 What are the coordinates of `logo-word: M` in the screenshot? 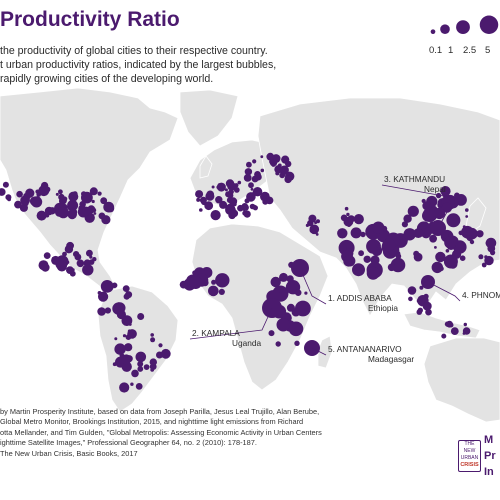 It's located at (489, 440).